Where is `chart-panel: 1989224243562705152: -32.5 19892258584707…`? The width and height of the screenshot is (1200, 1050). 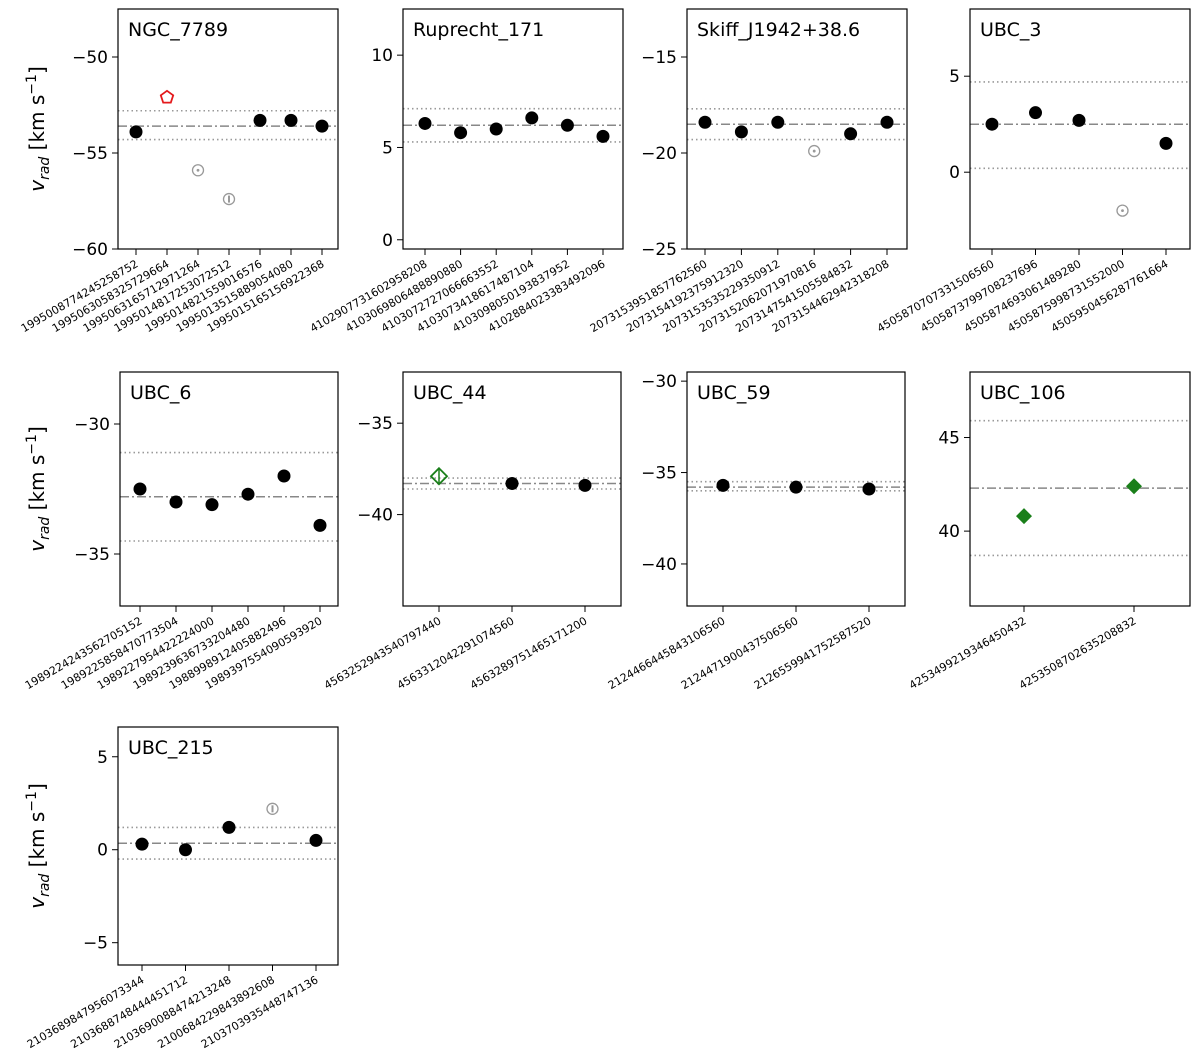
chart-panel: 1989224243562705152: -32.5 19892258584707… is located at coordinates (181, 531).